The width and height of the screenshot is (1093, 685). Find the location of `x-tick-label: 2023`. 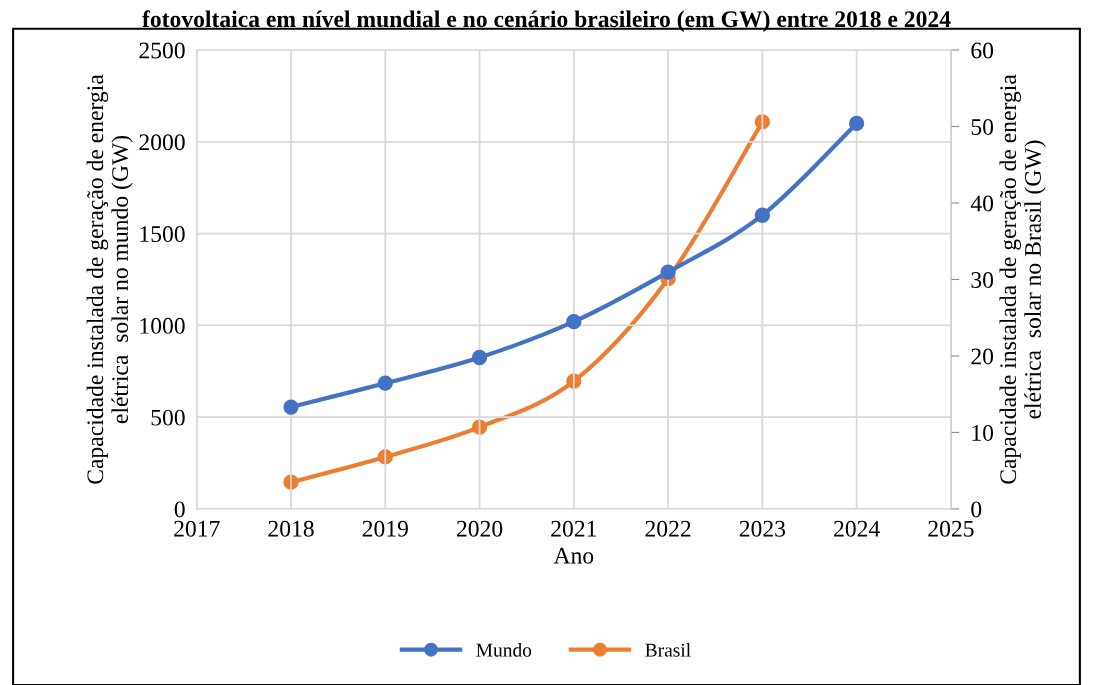

x-tick-label: 2023 is located at coordinates (762, 528).